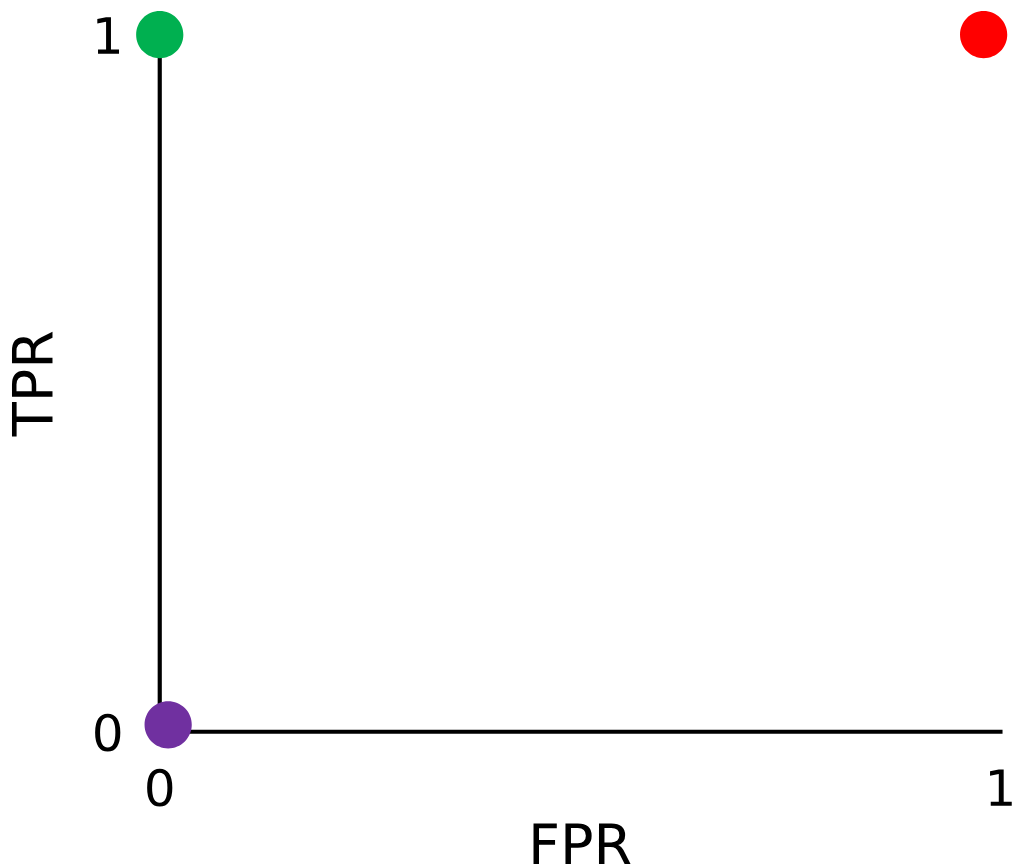  I want to click on x-axis-title: FPR, so click(582, 844).